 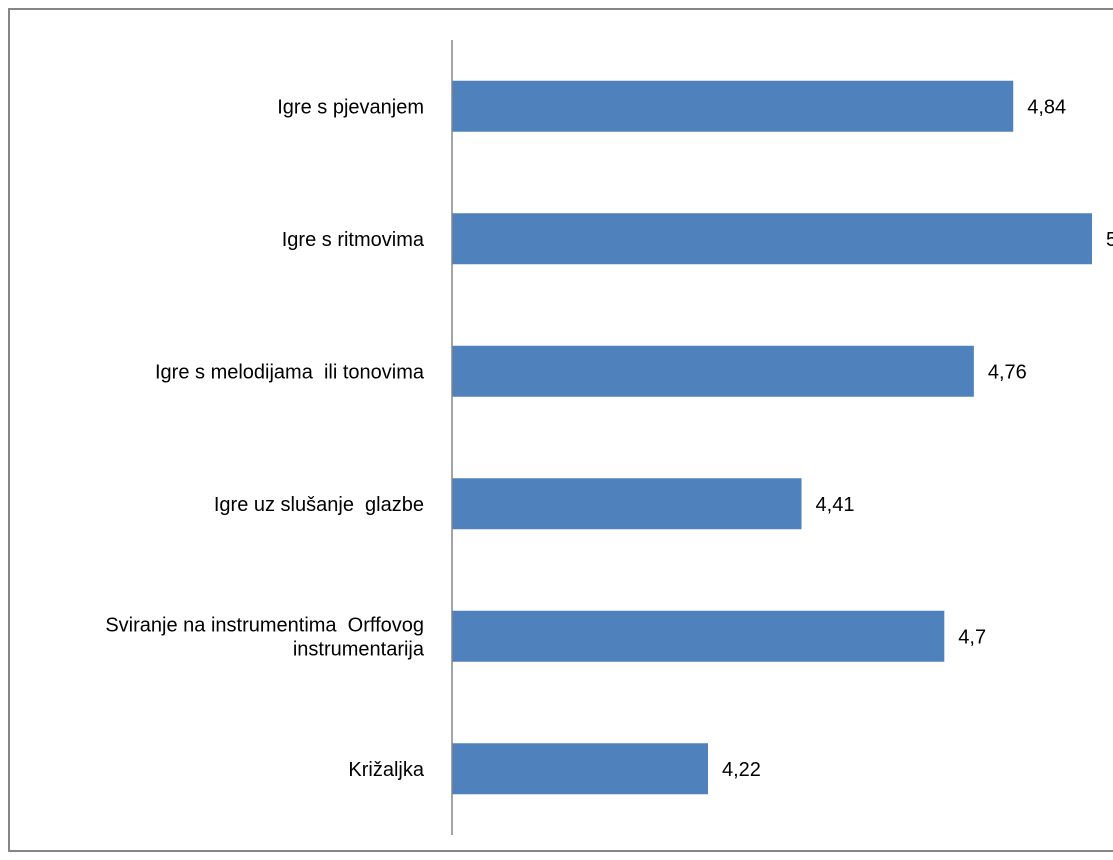 What do you see at coordinates (290, 372) in the screenshot?
I see `category-label-2: Igre s melodijama ili tonovima` at bounding box center [290, 372].